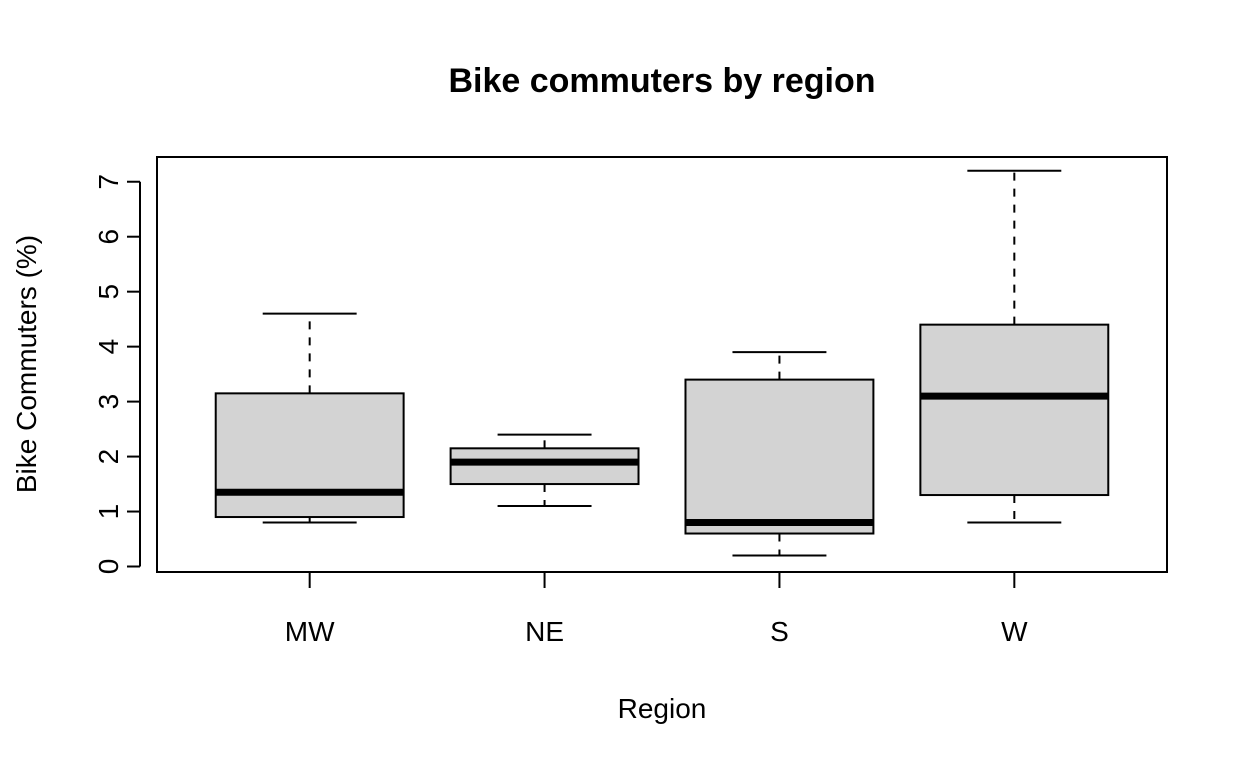 This screenshot has height=768, width=1248. What do you see at coordinates (661, 81) in the screenshot?
I see `chart-title: Bike commuters by region` at bounding box center [661, 81].